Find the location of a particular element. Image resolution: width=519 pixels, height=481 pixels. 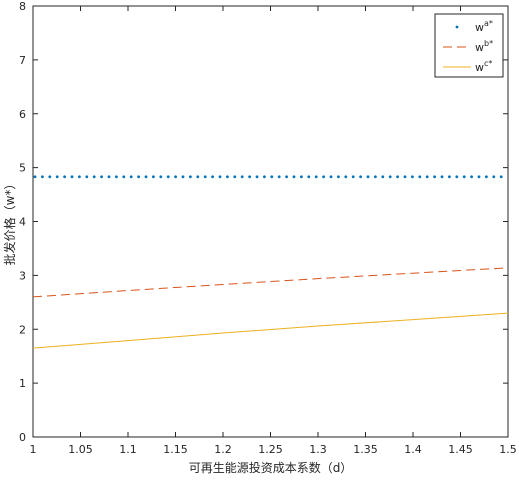

x-axis-label: 可再生能源投资成本系数（d） is located at coordinates (271, 467).